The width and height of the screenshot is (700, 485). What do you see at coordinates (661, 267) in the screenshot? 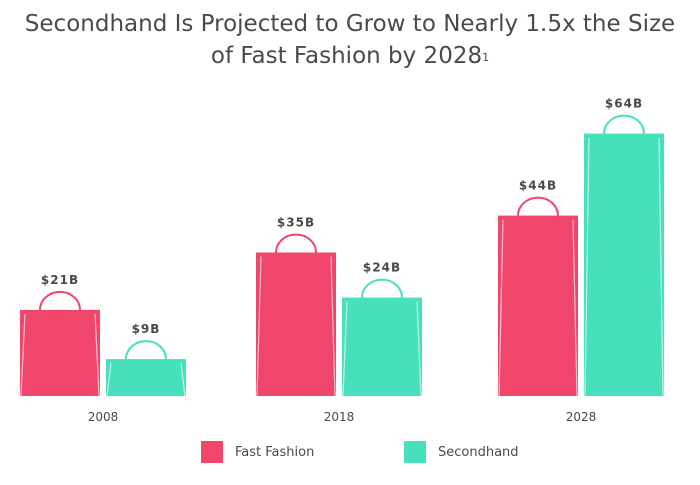
I see `bag-fold-right-secondhand-2028` at bounding box center [661, 267].